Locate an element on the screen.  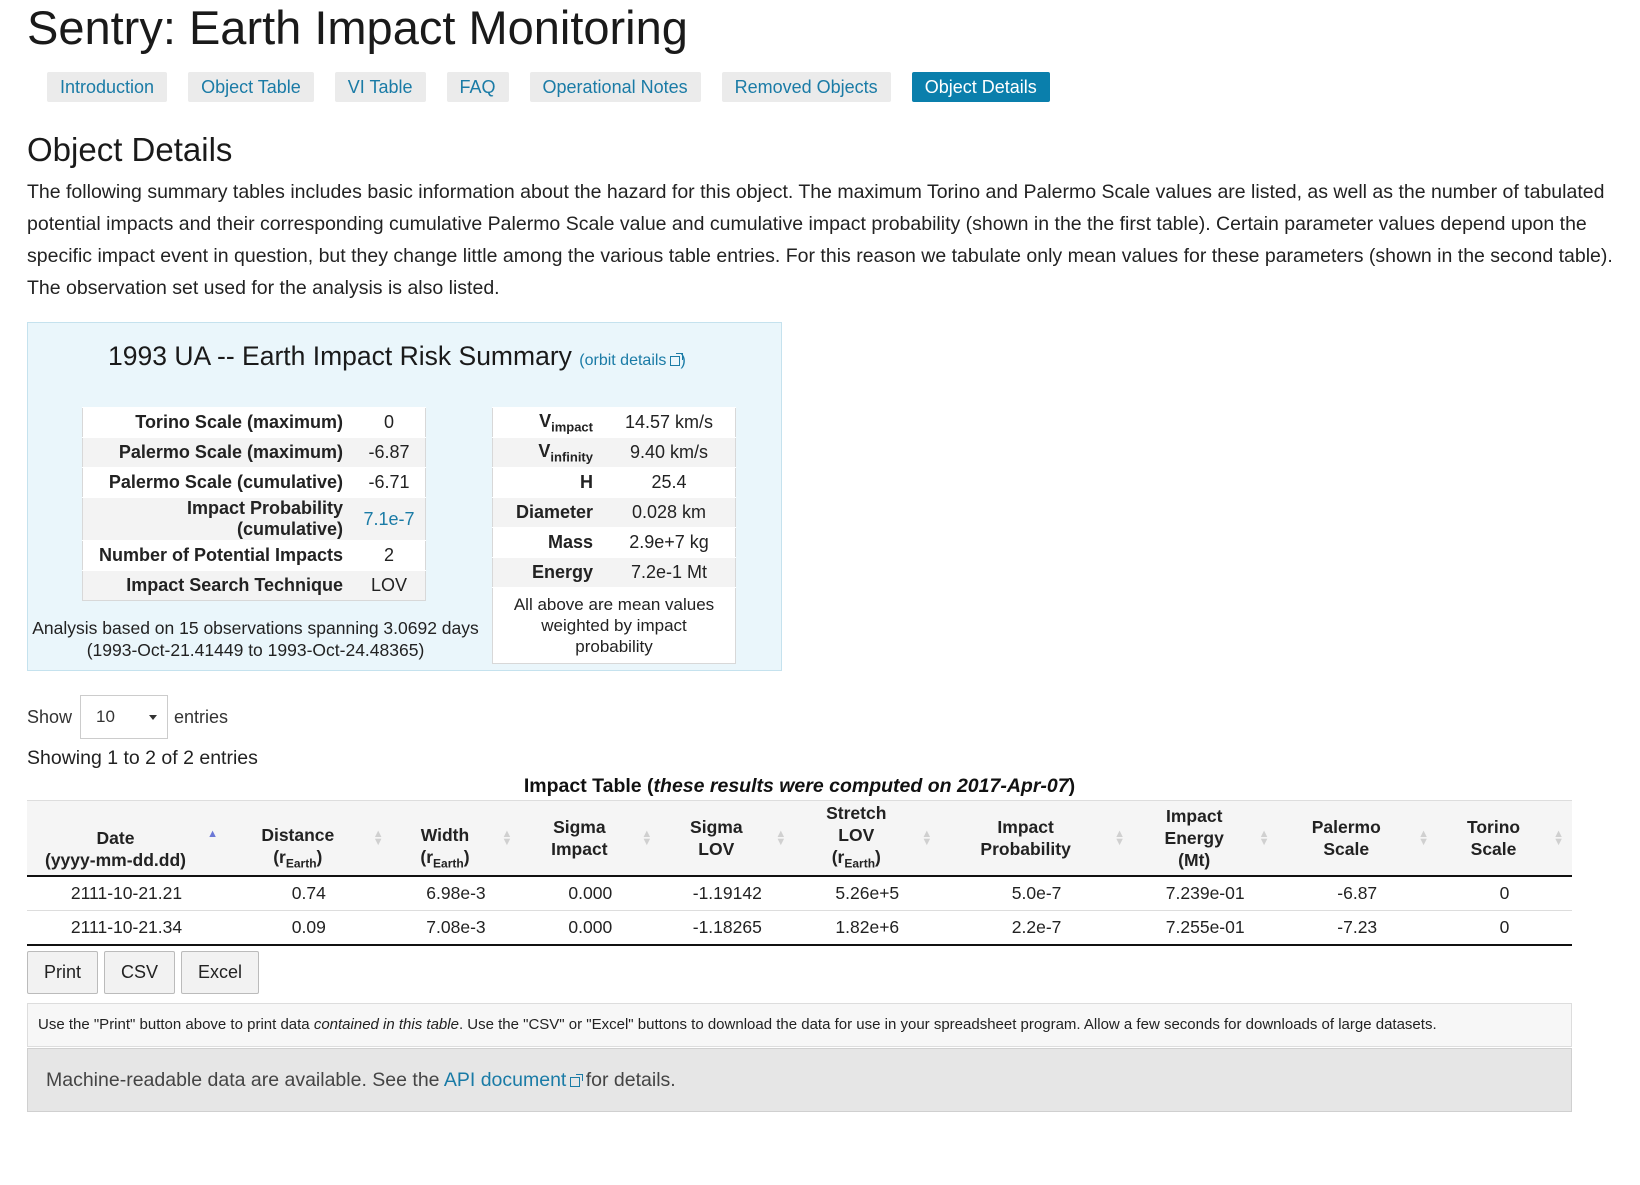
cell-stretch-lov: 5.26e+5 is located at coordinates (867, 893).